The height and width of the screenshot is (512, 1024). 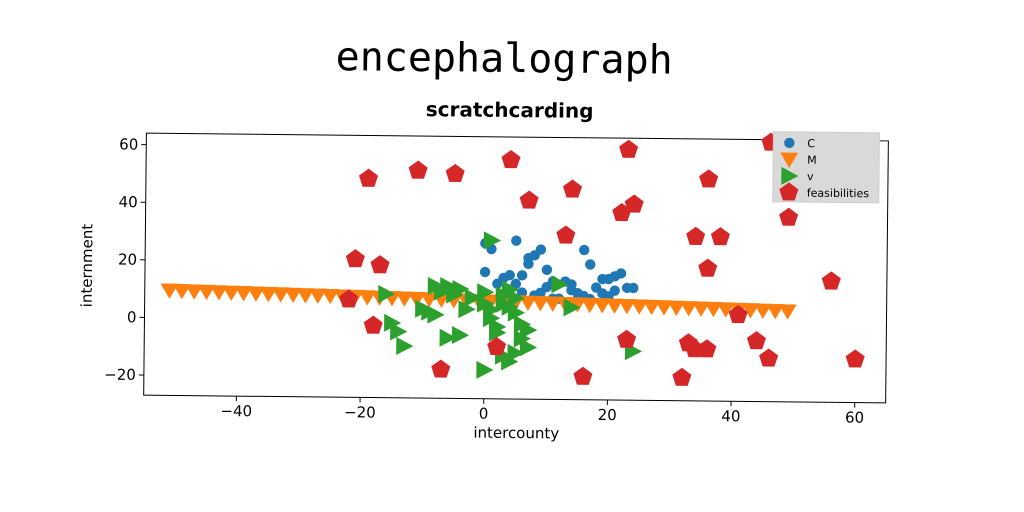 I want to click on legend-box, so click(x=826, y=167).